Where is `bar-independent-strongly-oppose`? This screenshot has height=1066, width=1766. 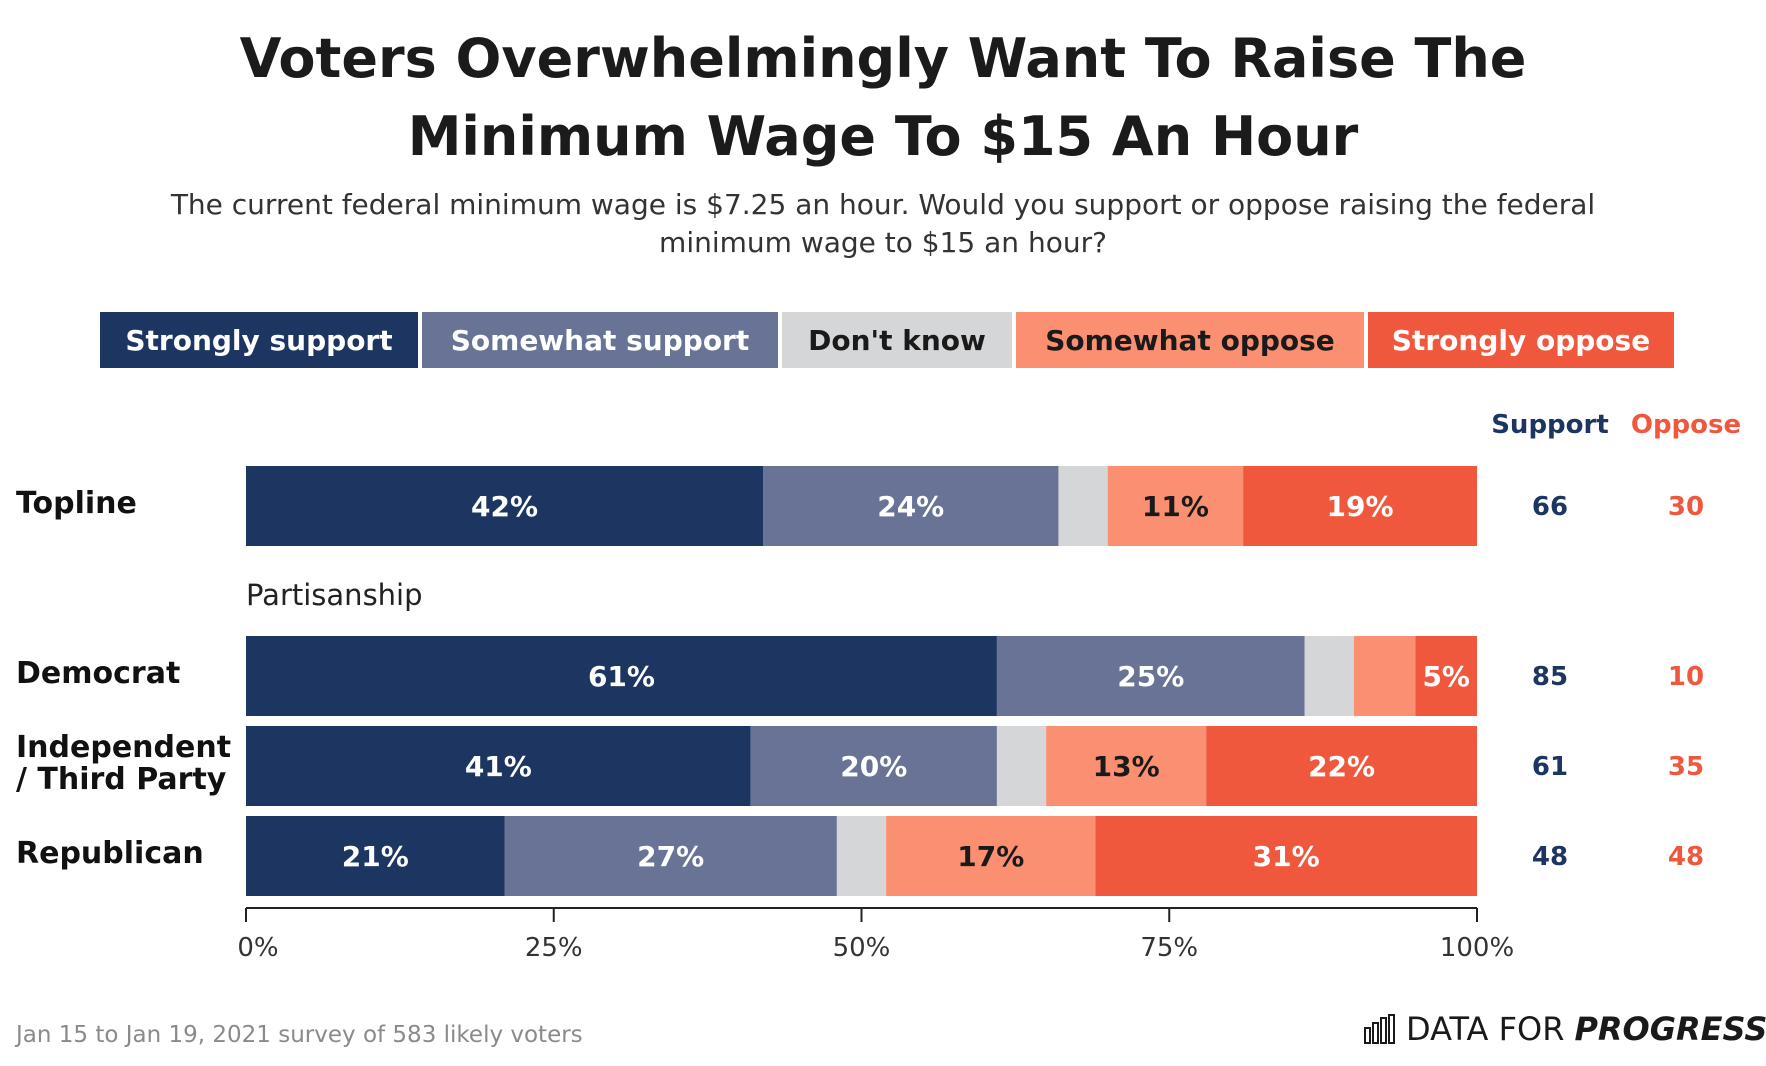
bar-independent-strongly-oppose is located at coordinates (1341, 766).